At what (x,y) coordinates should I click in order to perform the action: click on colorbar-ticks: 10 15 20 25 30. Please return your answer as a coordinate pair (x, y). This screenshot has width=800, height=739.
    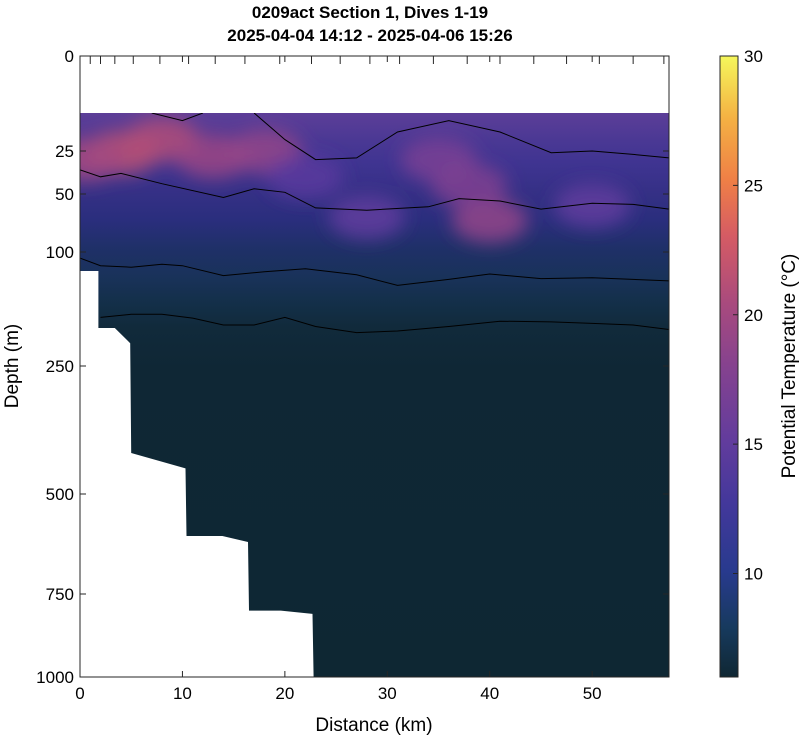
    Looking at the image, I should click on (748, 315).